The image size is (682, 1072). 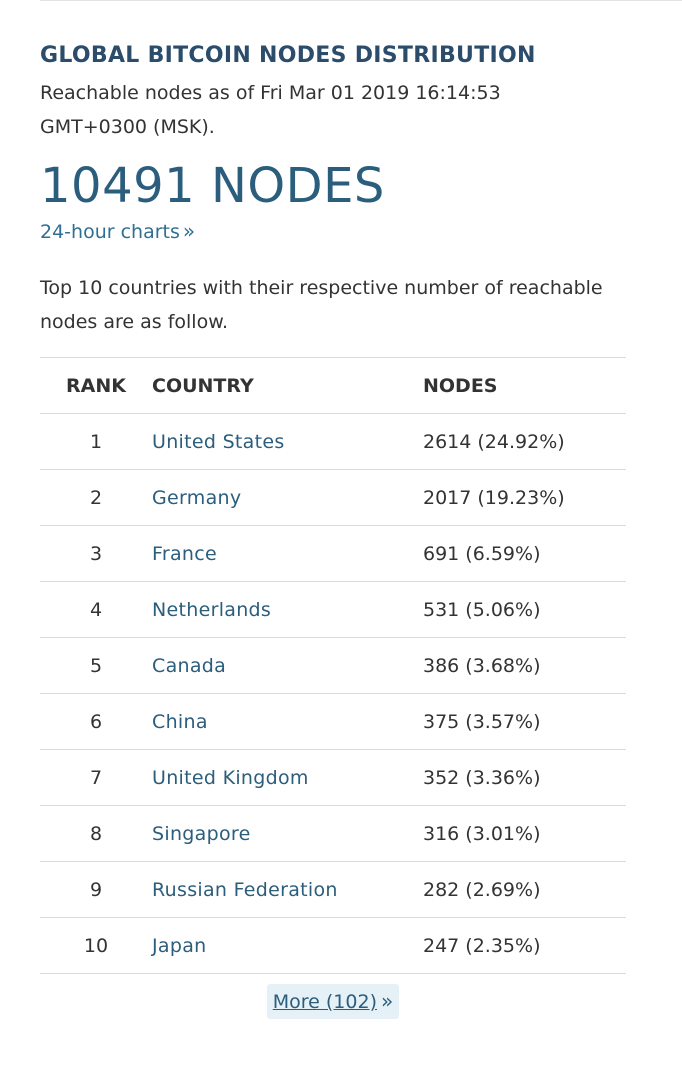 I want to click on table-row: 2 Germany 2017 (19.23%), so click(x=333, y=497).